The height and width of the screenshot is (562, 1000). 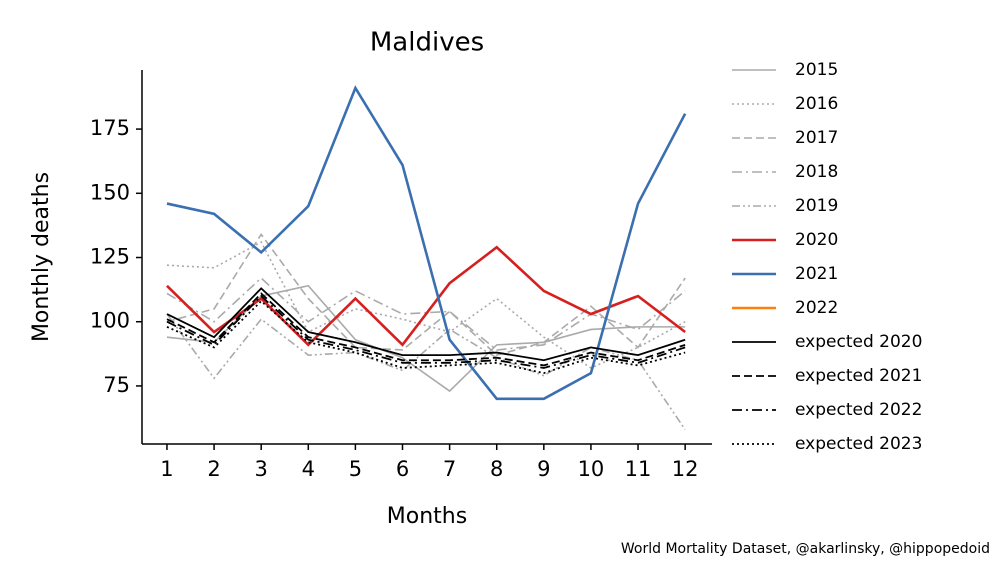 What do you see at coordinates (858, 444) in the screenshot?
I see `legend-label: expected 2023` at bounding box center [858, 444].